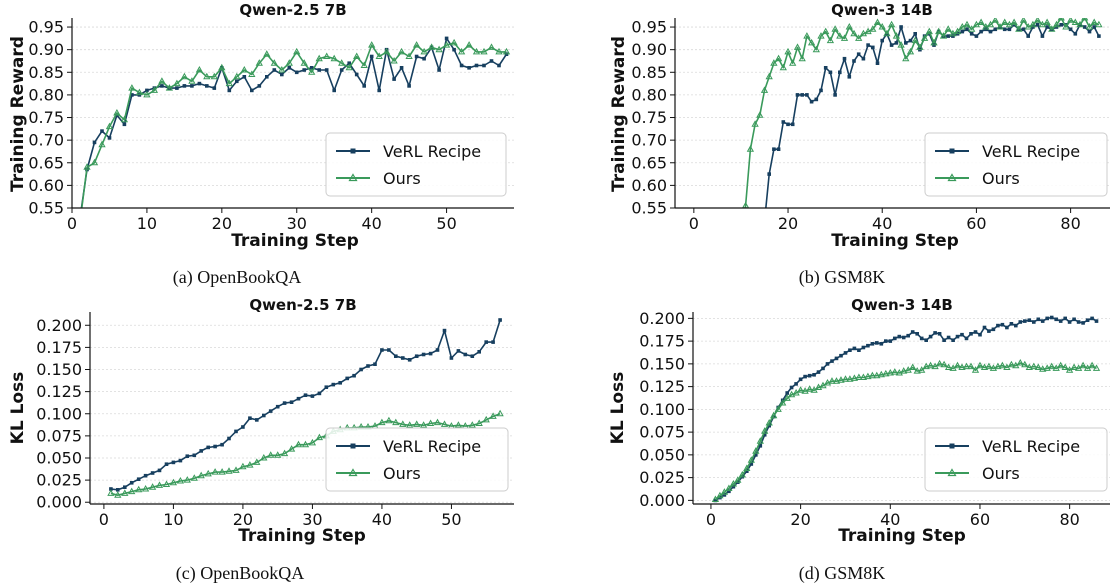 The height and width of the screenshot is (588, 1110). Describe the element at coordinates (305, 408) in the screenshot. I see `series-lines` at that location.